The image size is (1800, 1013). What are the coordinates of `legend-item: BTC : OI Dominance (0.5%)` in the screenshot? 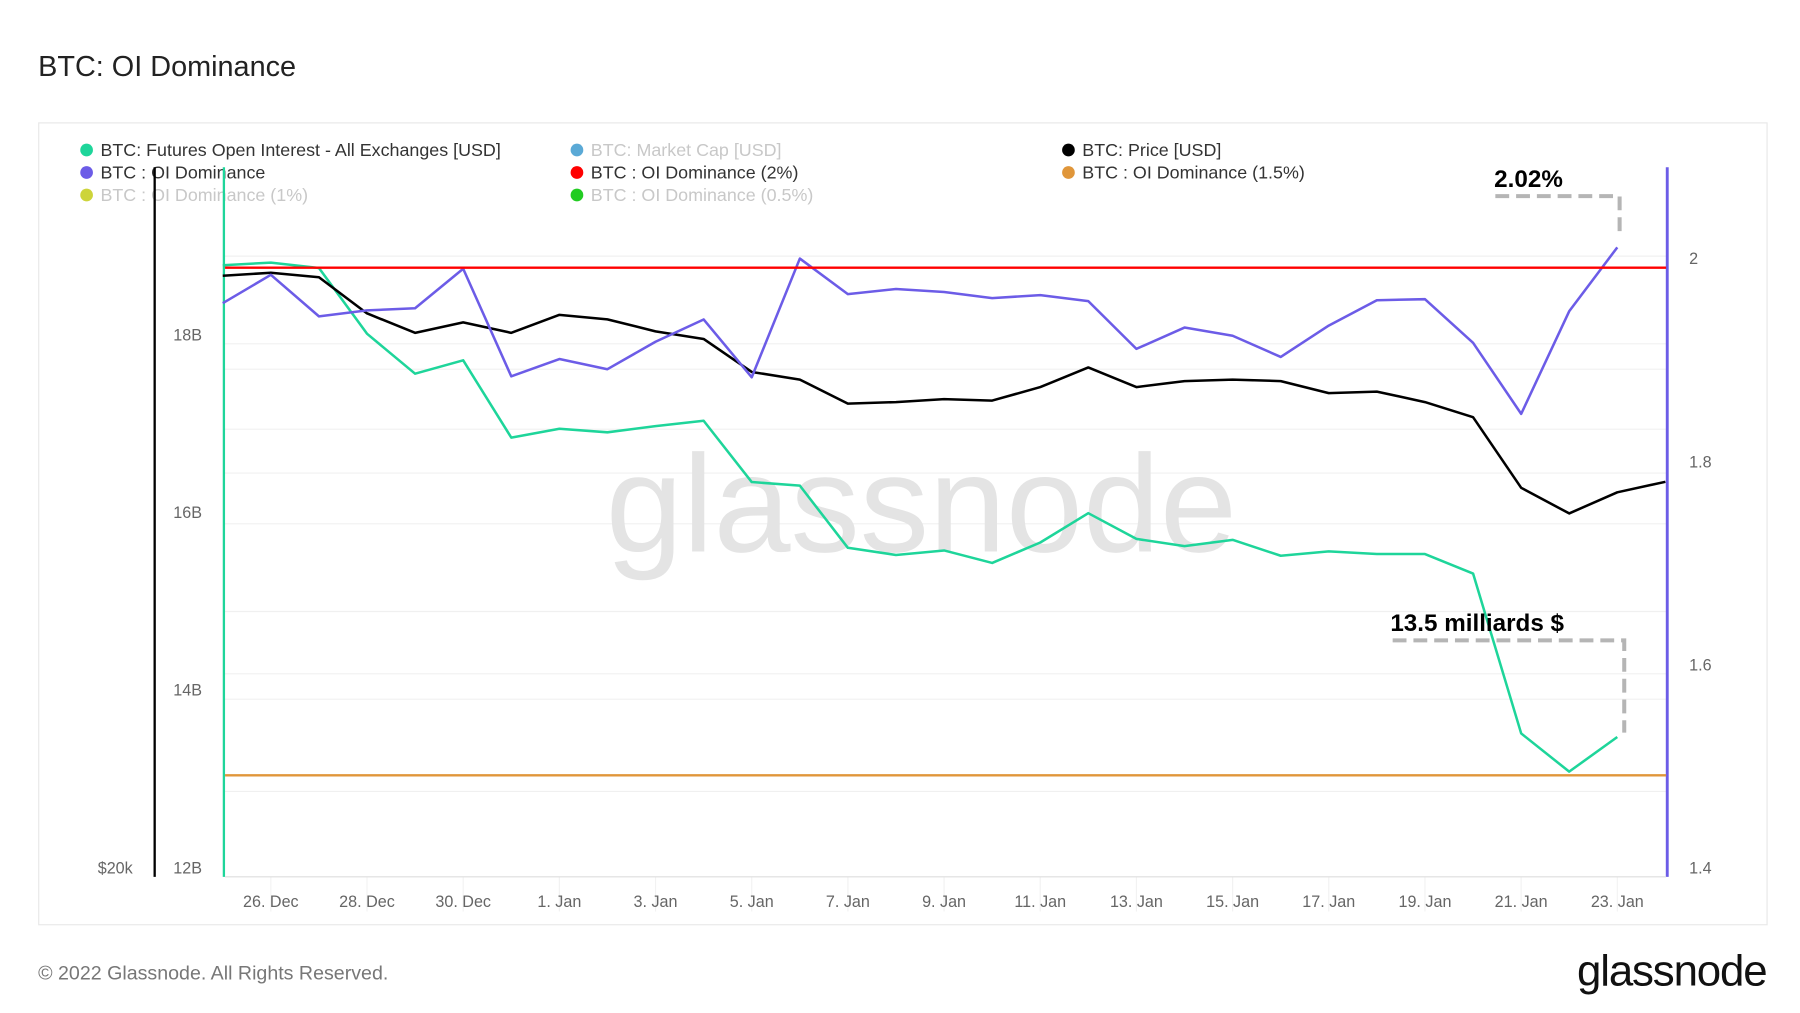 It's located at (702, 195).